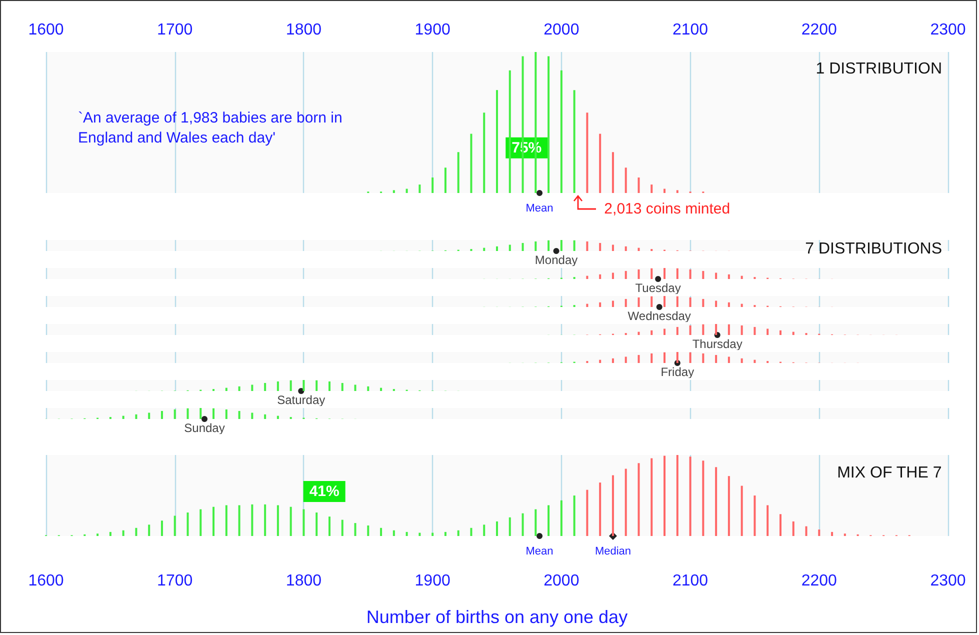 The width and height of the screenshot is (979, 635). What do you see at coordinates (889, 473) in the screenshot?
I see `text: MIX OF THE 7` at bounding box center [889, 473].